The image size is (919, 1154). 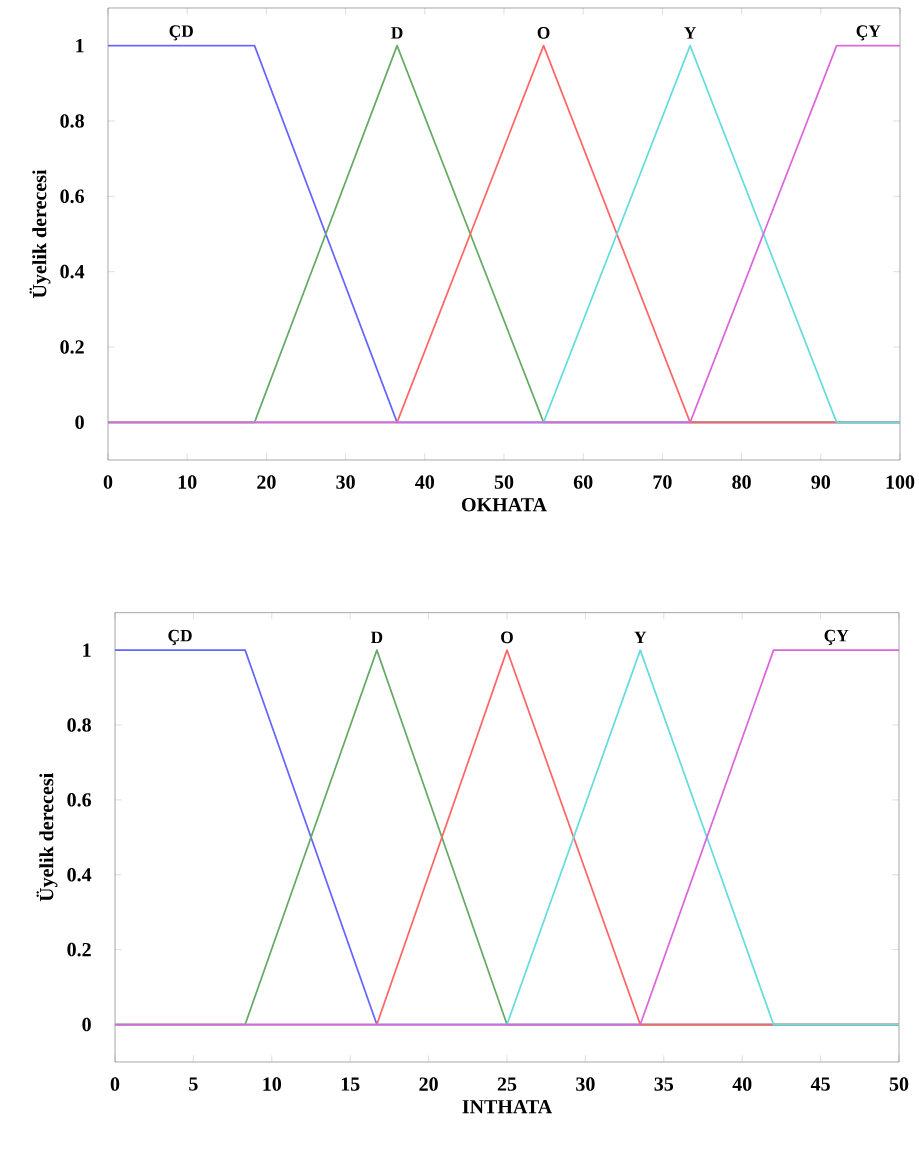 What do you see at coordinates (820, 1084) in the screenshot?
I see `x-tick-label: 45` at bounding box center [820, 1084].